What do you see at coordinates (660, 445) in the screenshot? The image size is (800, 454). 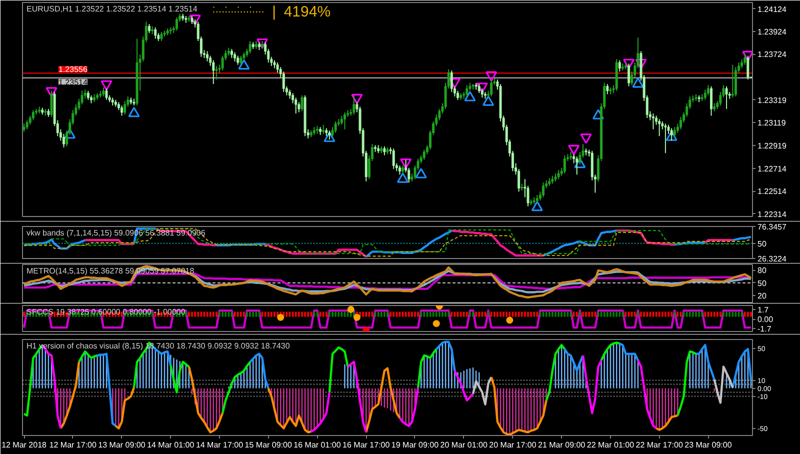 I see `x-tick-label: 22 Mar 17:00` at bounding box center [660, 445].